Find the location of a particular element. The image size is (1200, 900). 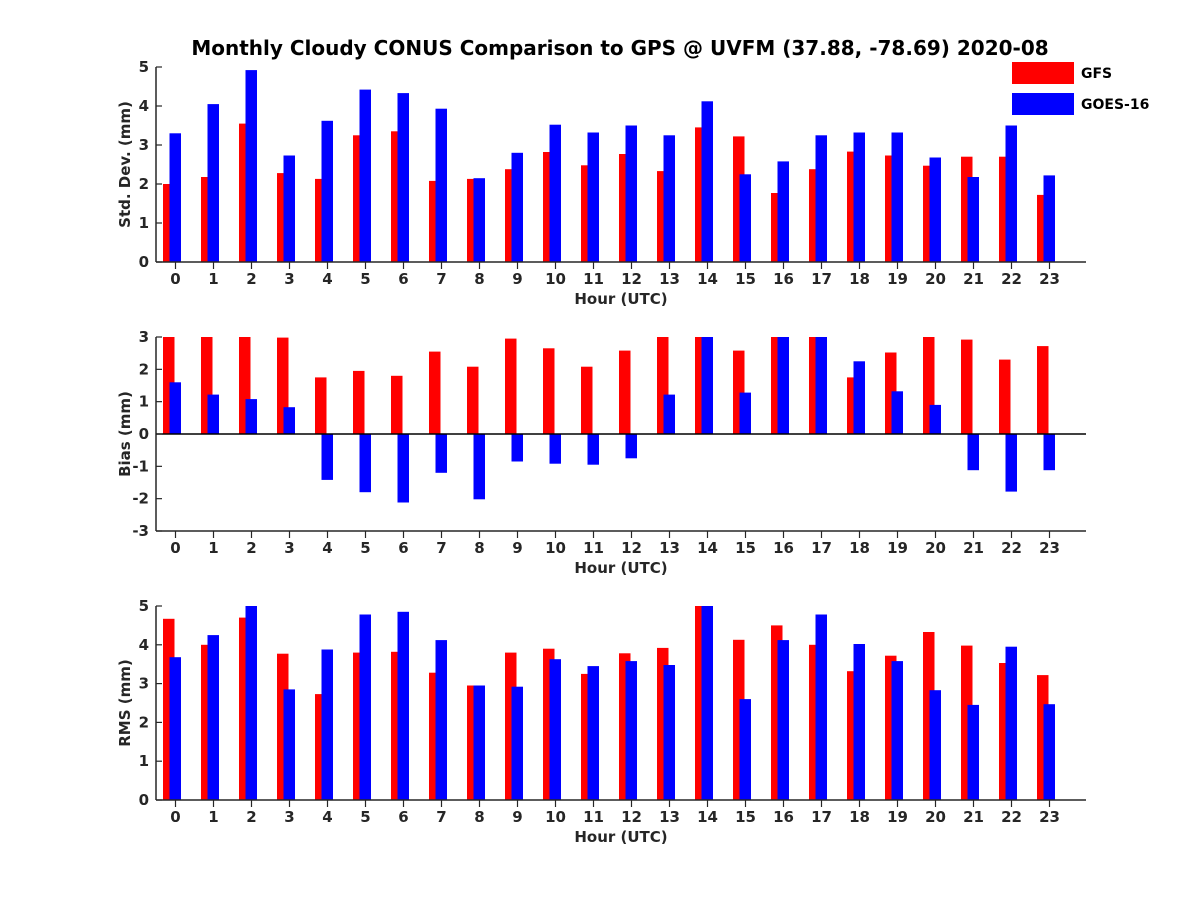

x-tick-label: 19 is located at coordinates (897, 548).